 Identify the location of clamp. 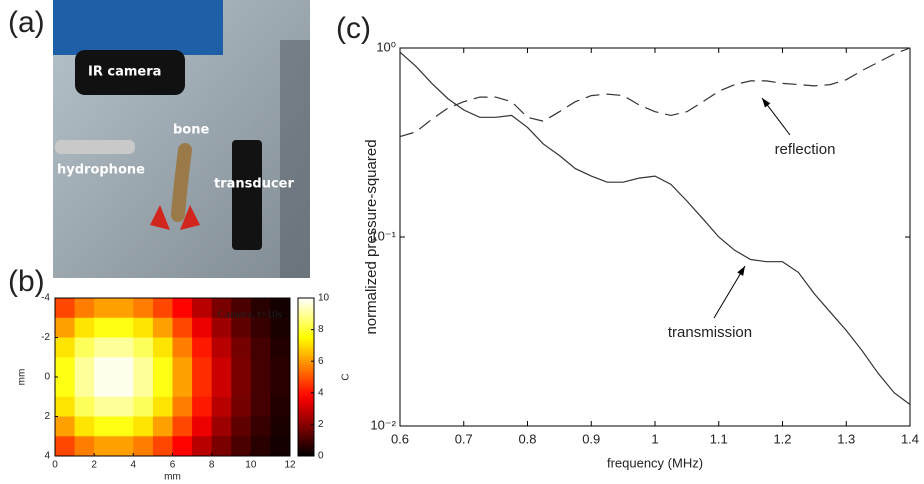
(175, 217).